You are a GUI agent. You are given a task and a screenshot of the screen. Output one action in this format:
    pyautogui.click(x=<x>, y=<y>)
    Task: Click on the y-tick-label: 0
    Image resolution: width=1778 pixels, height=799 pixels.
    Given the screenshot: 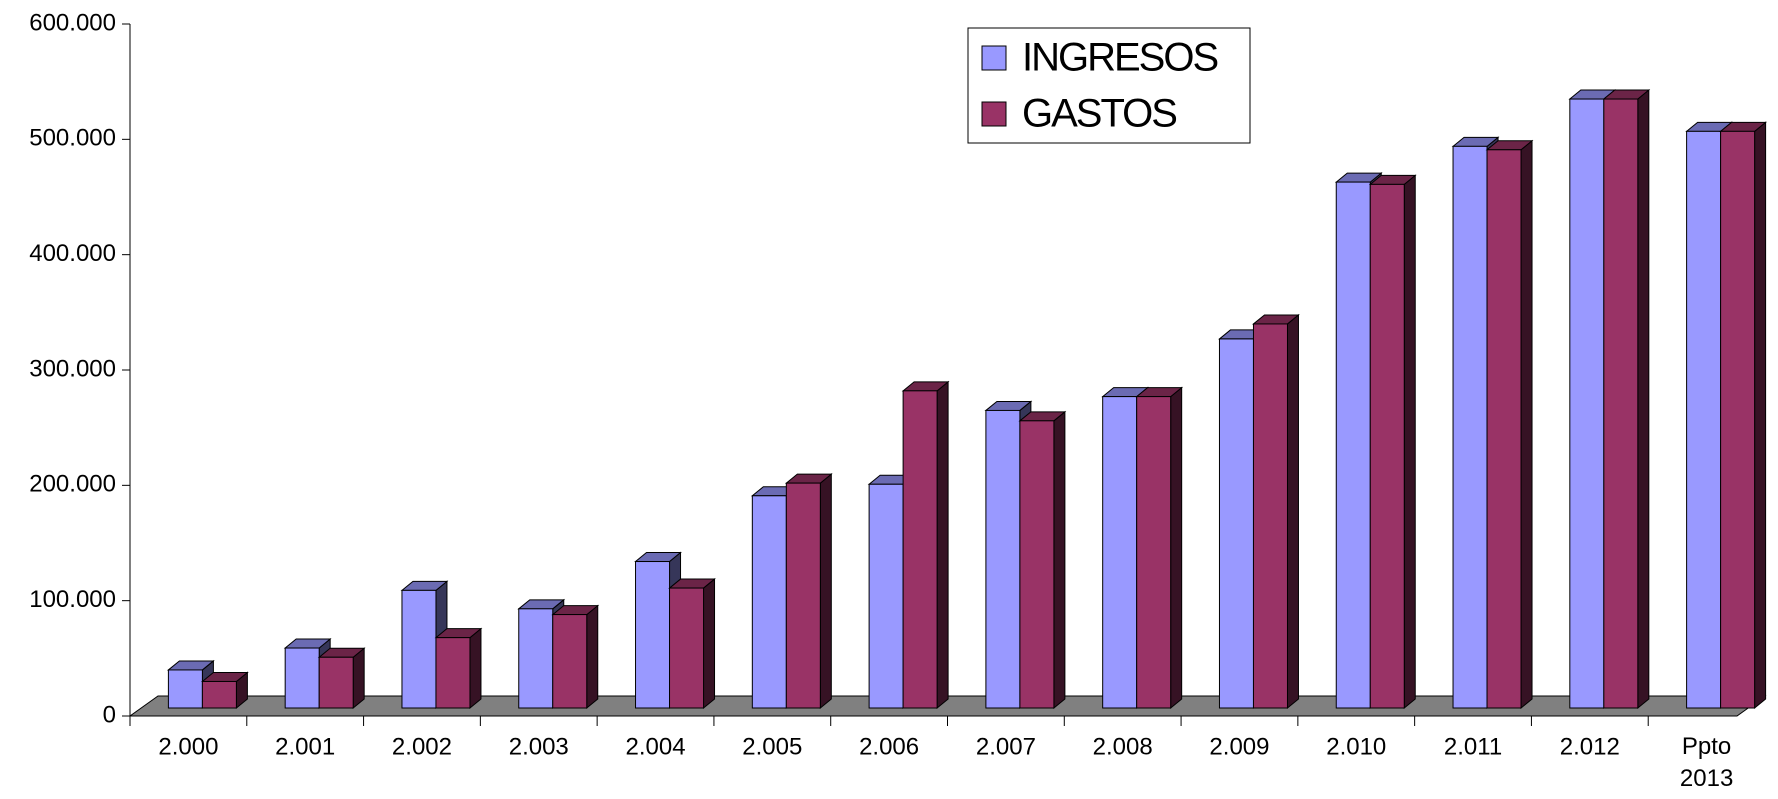 What is the action you would take?
    pyautogui.click(x=109, y=714)
    